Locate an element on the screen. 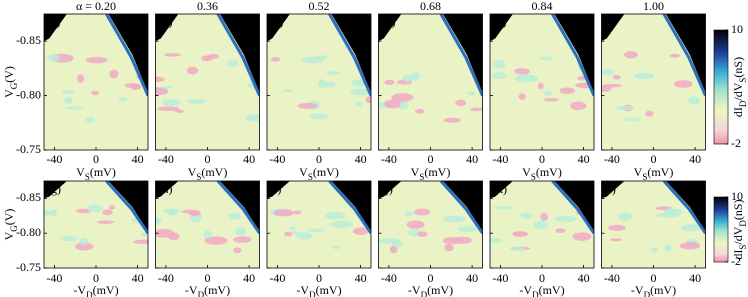 The image size is (748, 297). panel-label: (c) is located at coordinates (276, 22).